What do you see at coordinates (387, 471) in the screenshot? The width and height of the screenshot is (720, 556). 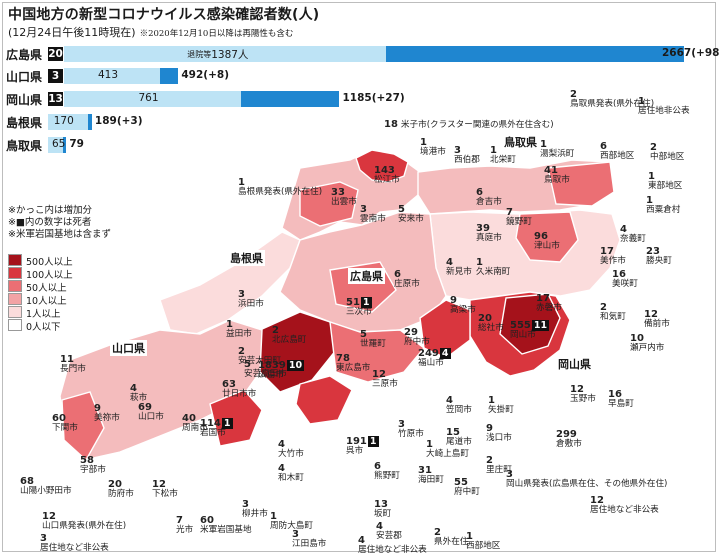 I see `map-label: 6 熊野町` at bounding box center [387, 471].